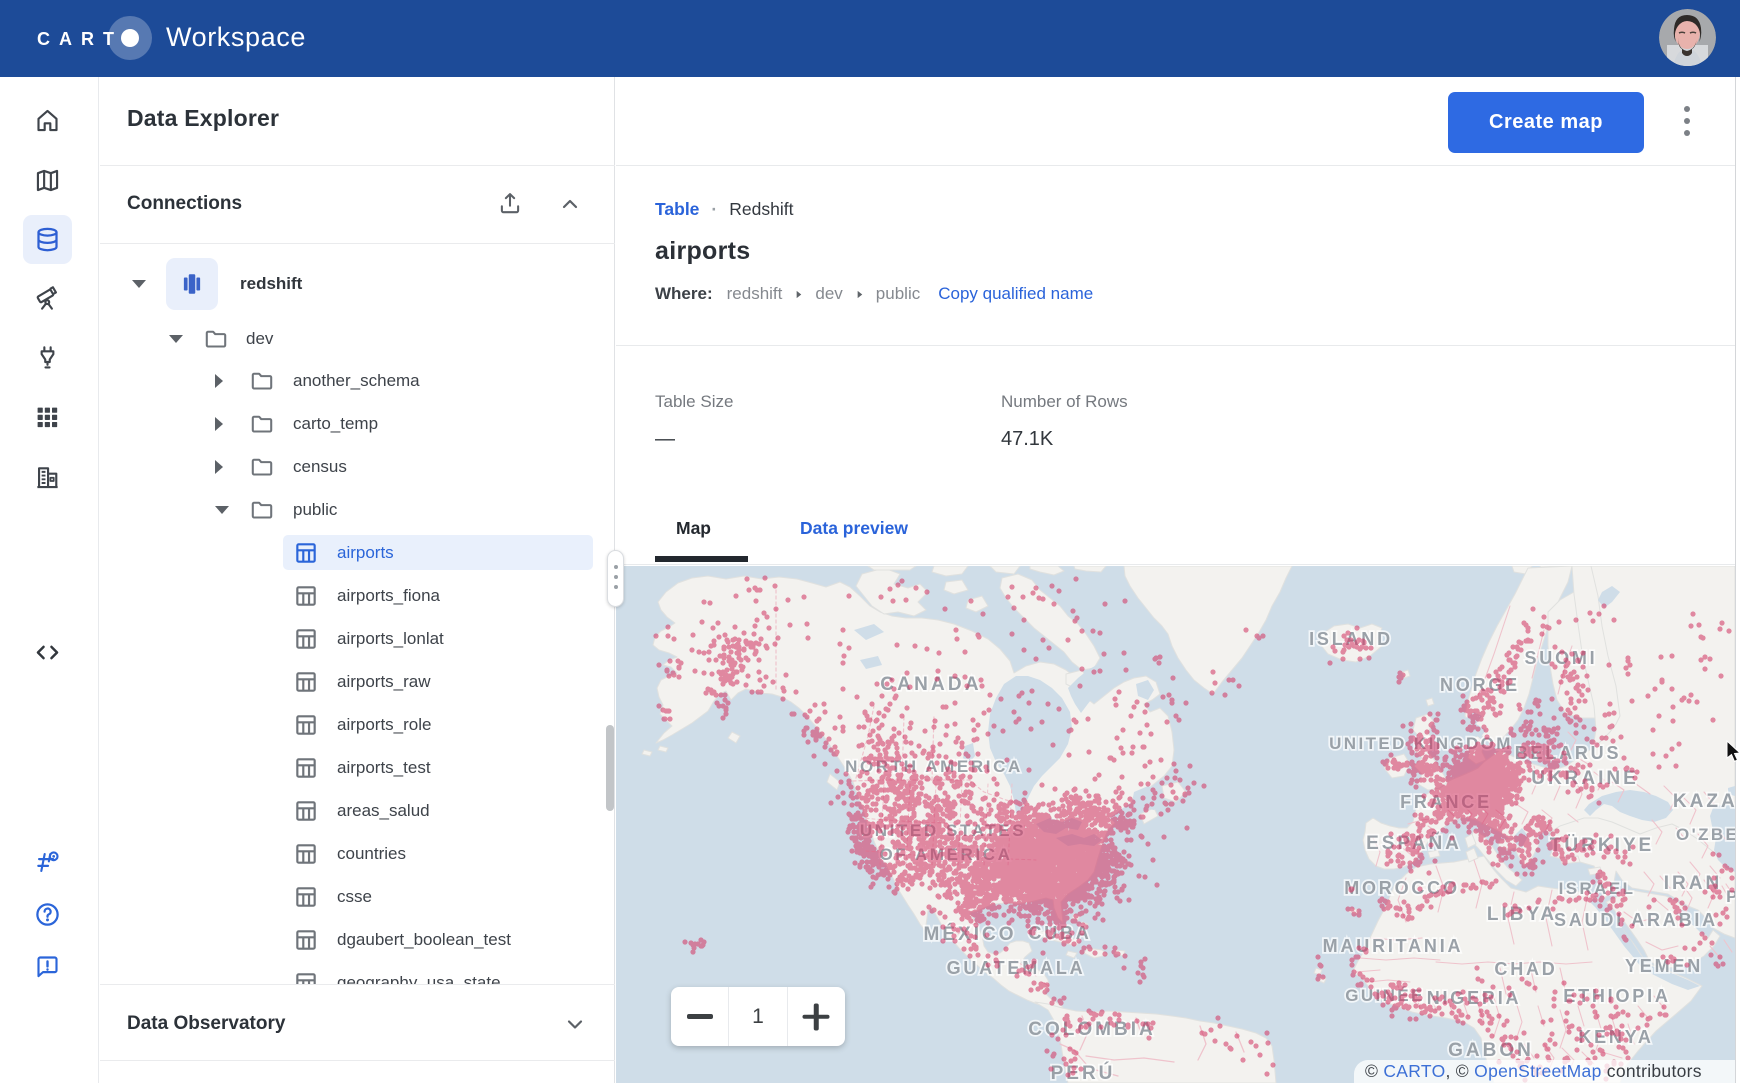 The height and width of the screenshot is (1083, 1740). Describe the element at coordinates (1491, 1050) in the screenshot. I see `svg-text: GABON` at that location.